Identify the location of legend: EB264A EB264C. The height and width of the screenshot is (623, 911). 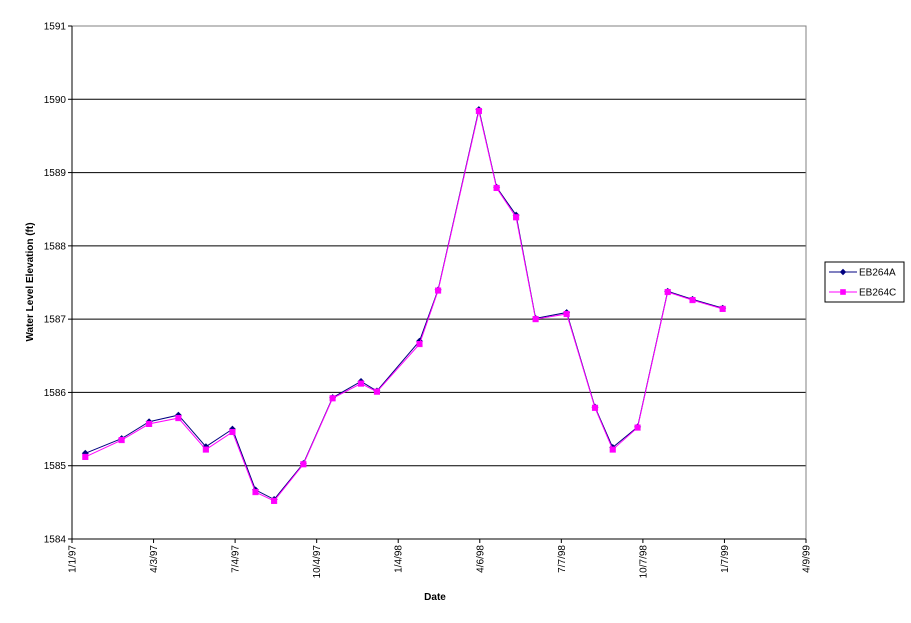
(864, 282).